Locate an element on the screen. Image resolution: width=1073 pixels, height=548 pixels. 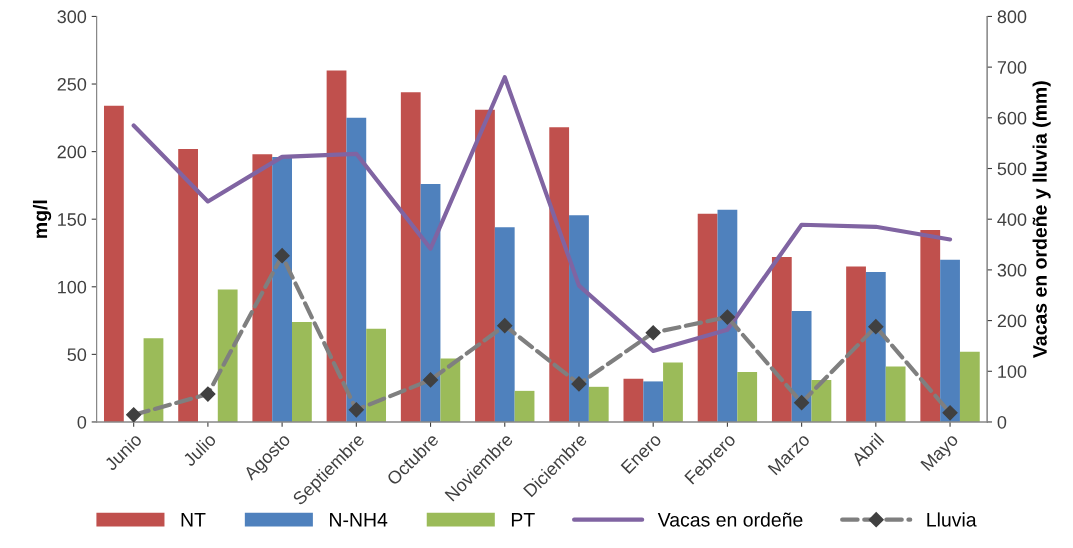
y2-tick-label: 800 is located at coordinates (1012, 17).